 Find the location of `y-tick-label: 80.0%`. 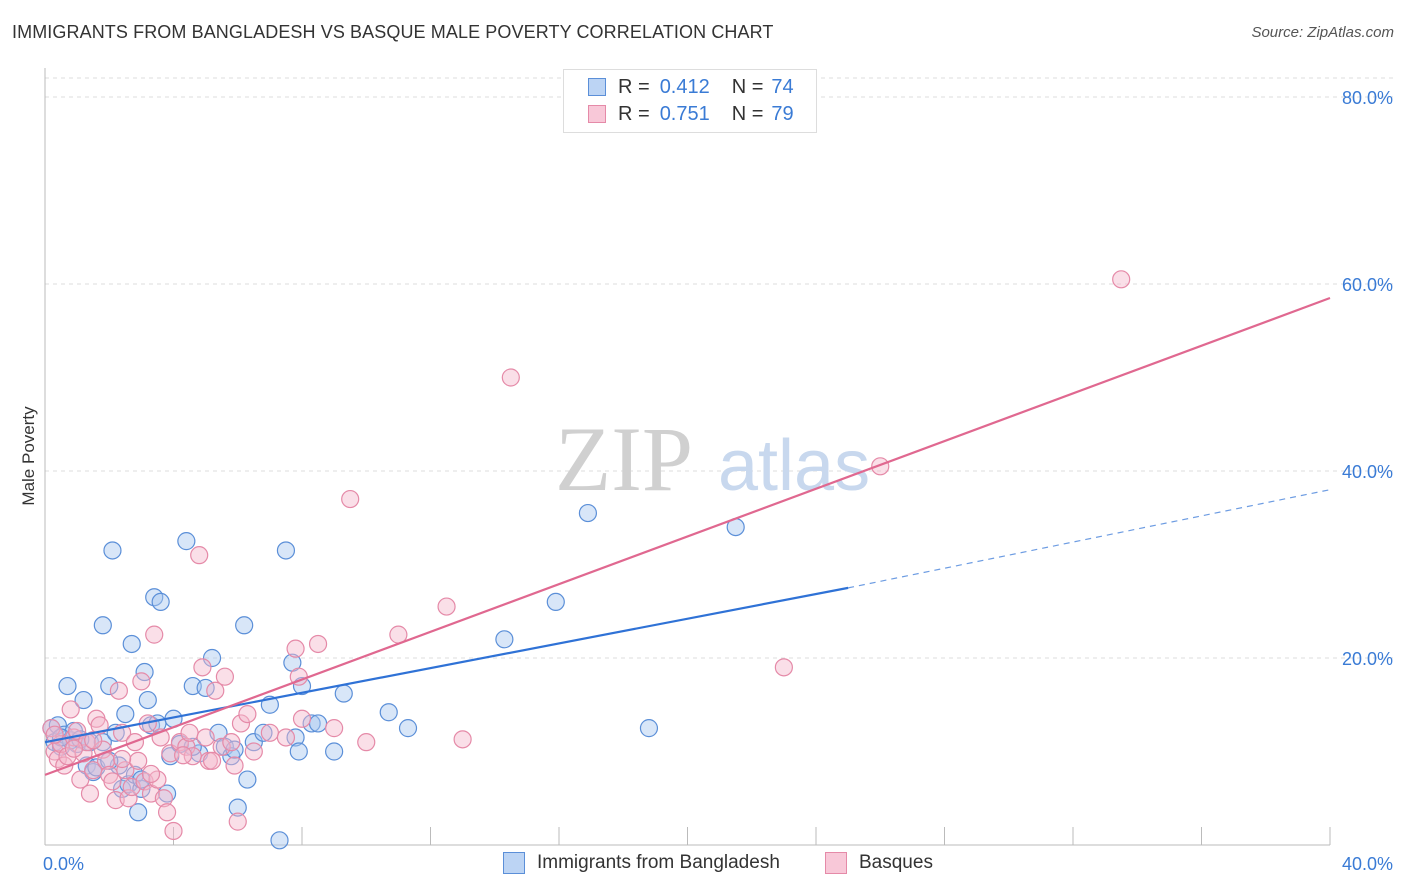

y-tick-label: 80.0% is located at coordinates (1367, 98).